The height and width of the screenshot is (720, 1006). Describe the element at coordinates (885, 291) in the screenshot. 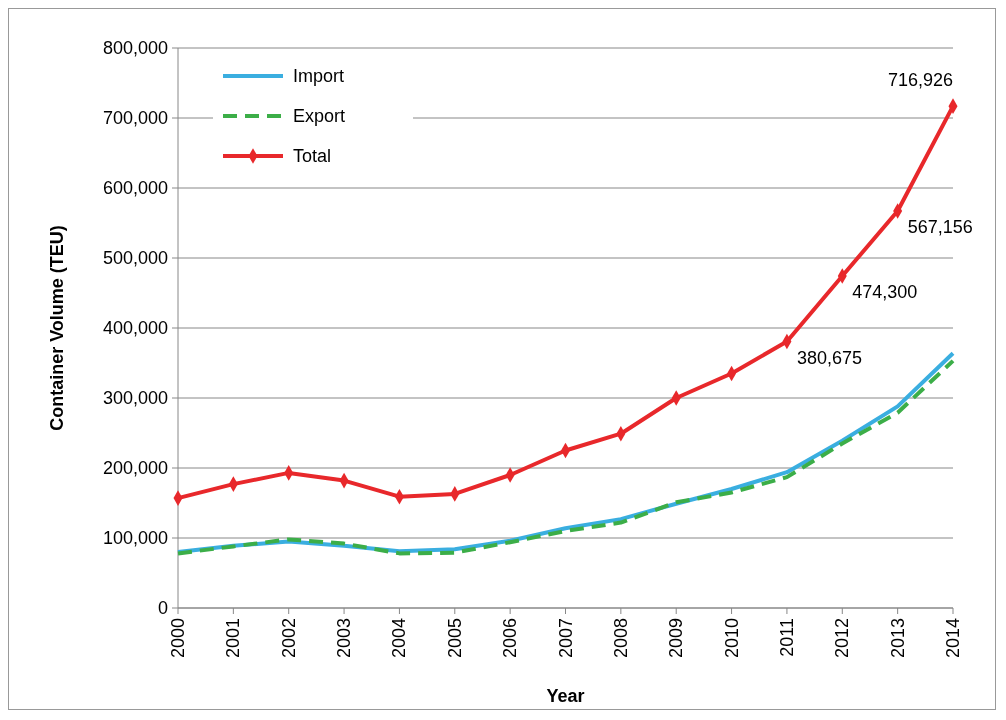

I see `data-label: 474,300` at that location.